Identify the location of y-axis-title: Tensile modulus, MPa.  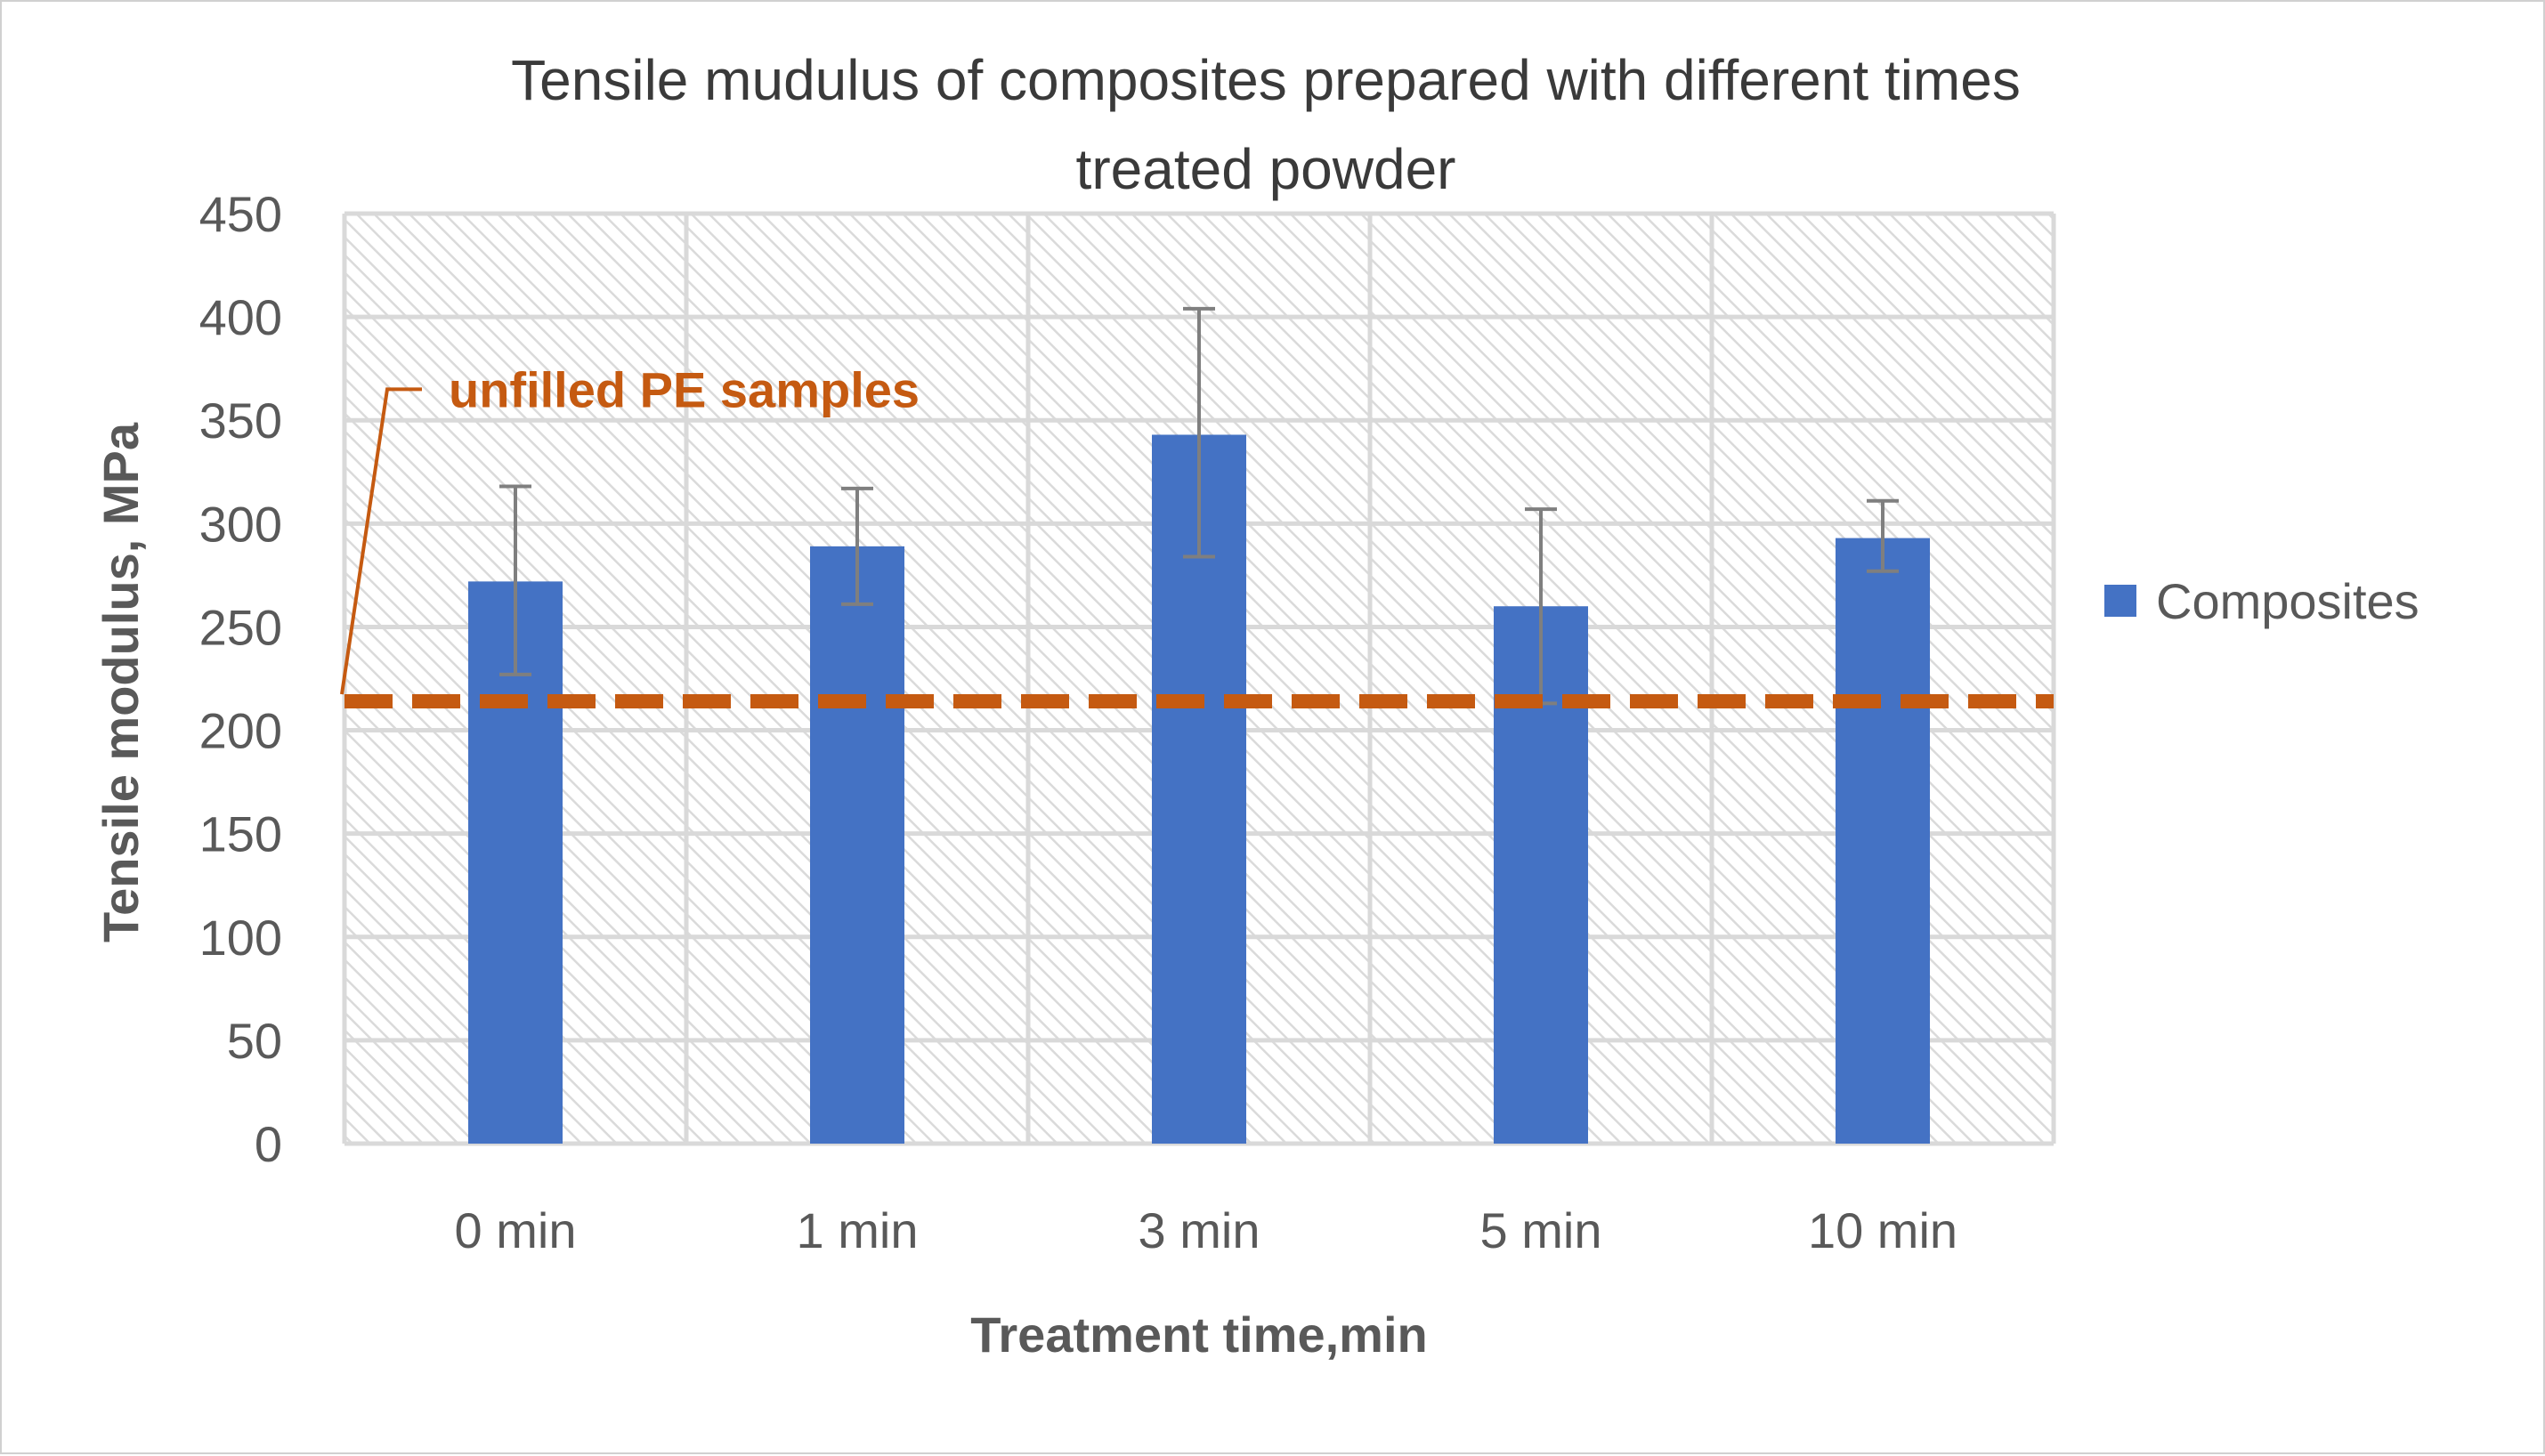
(121, 682).